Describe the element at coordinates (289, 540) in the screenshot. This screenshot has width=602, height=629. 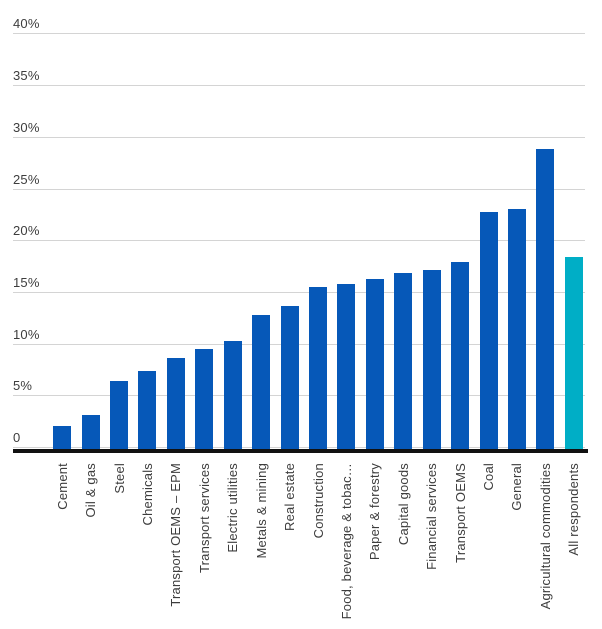
I see `x-label-slot: Real estate` at that location.